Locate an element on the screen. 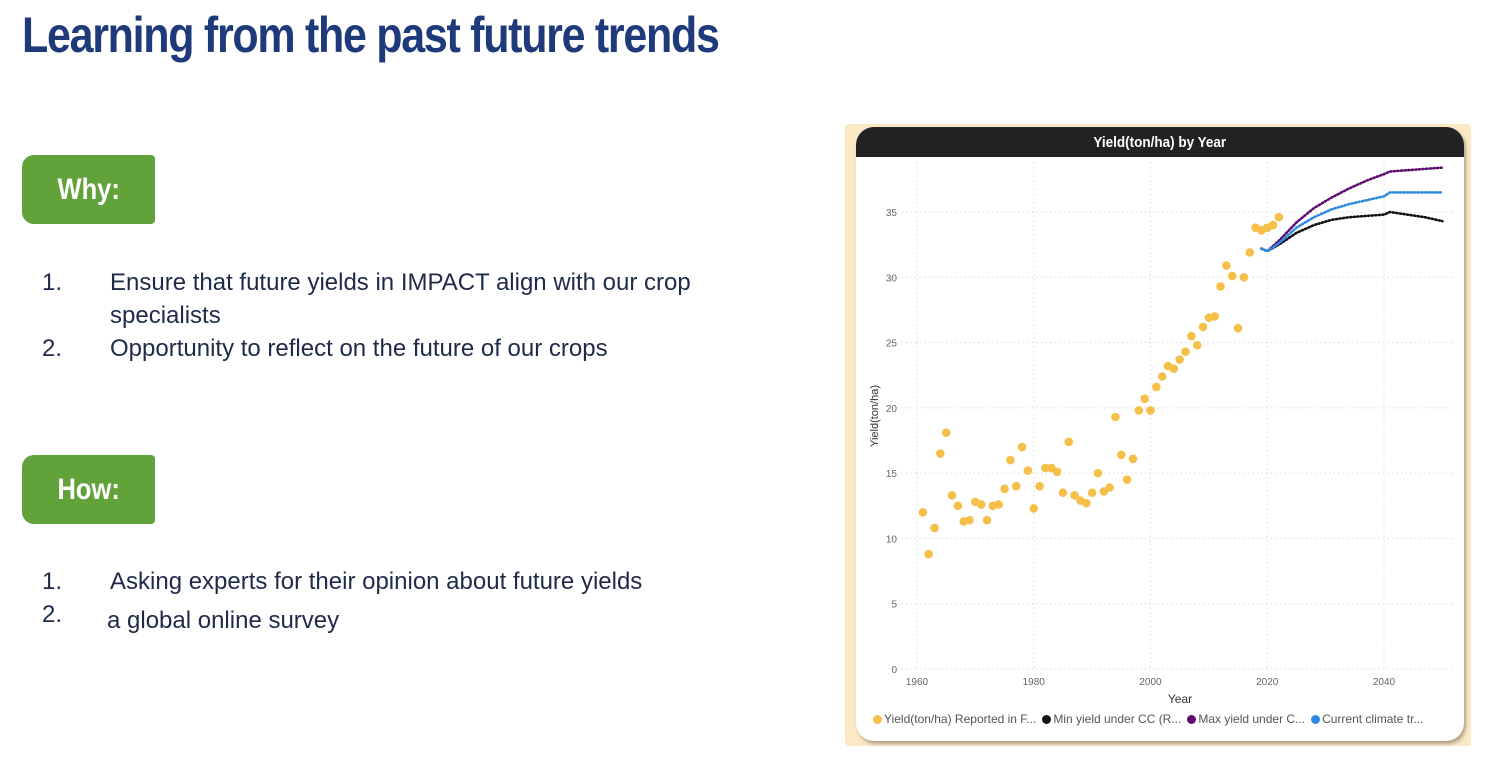 Image resolution: width=1493 pixels, height=767 pixels. why-label: Why: is located at coordinates (88, 189).